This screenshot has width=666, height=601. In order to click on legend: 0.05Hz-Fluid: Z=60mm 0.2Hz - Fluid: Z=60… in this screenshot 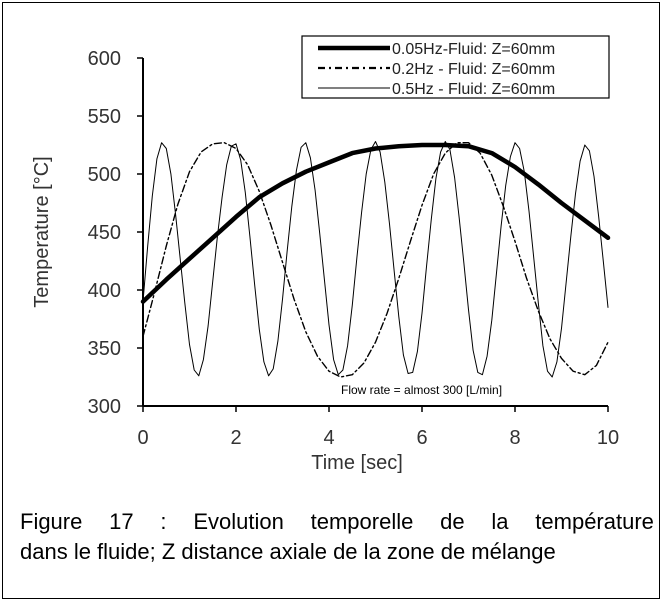, I will do `click(455, 67)`.